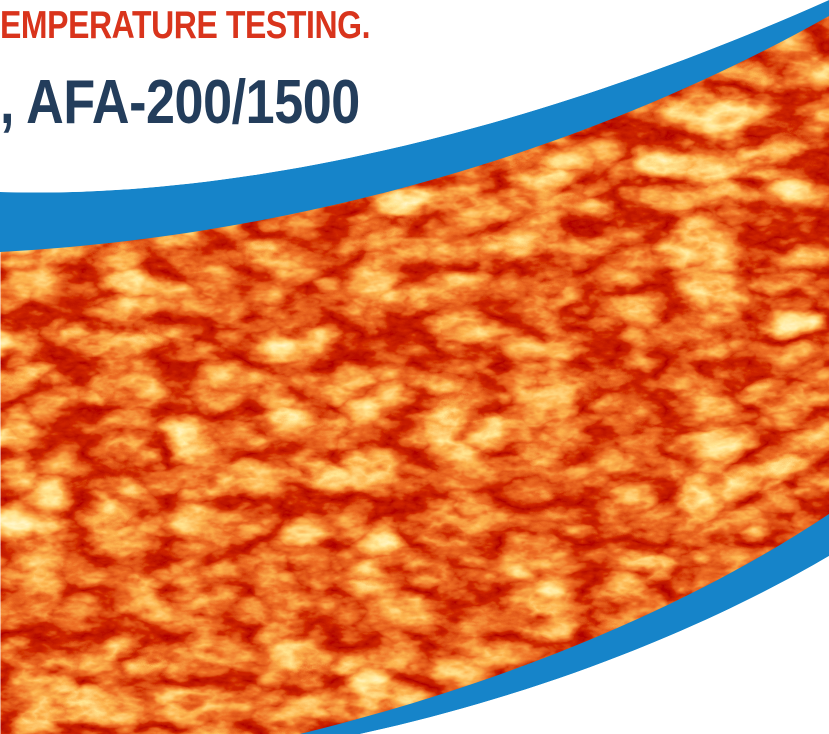 The image size is (829, 734). I want to click on headline-blue: , AFA-200/1500, so click(180, 102).